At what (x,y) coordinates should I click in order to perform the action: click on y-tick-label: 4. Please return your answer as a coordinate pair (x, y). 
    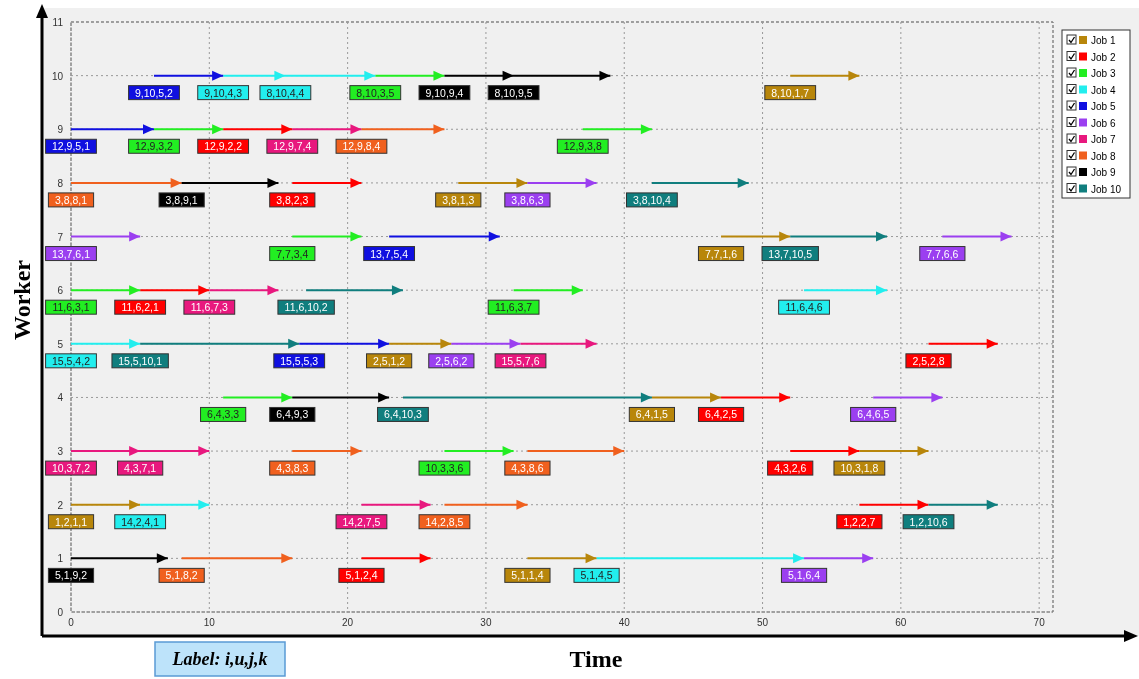
    Looking at the image, I should click on (60, 398).